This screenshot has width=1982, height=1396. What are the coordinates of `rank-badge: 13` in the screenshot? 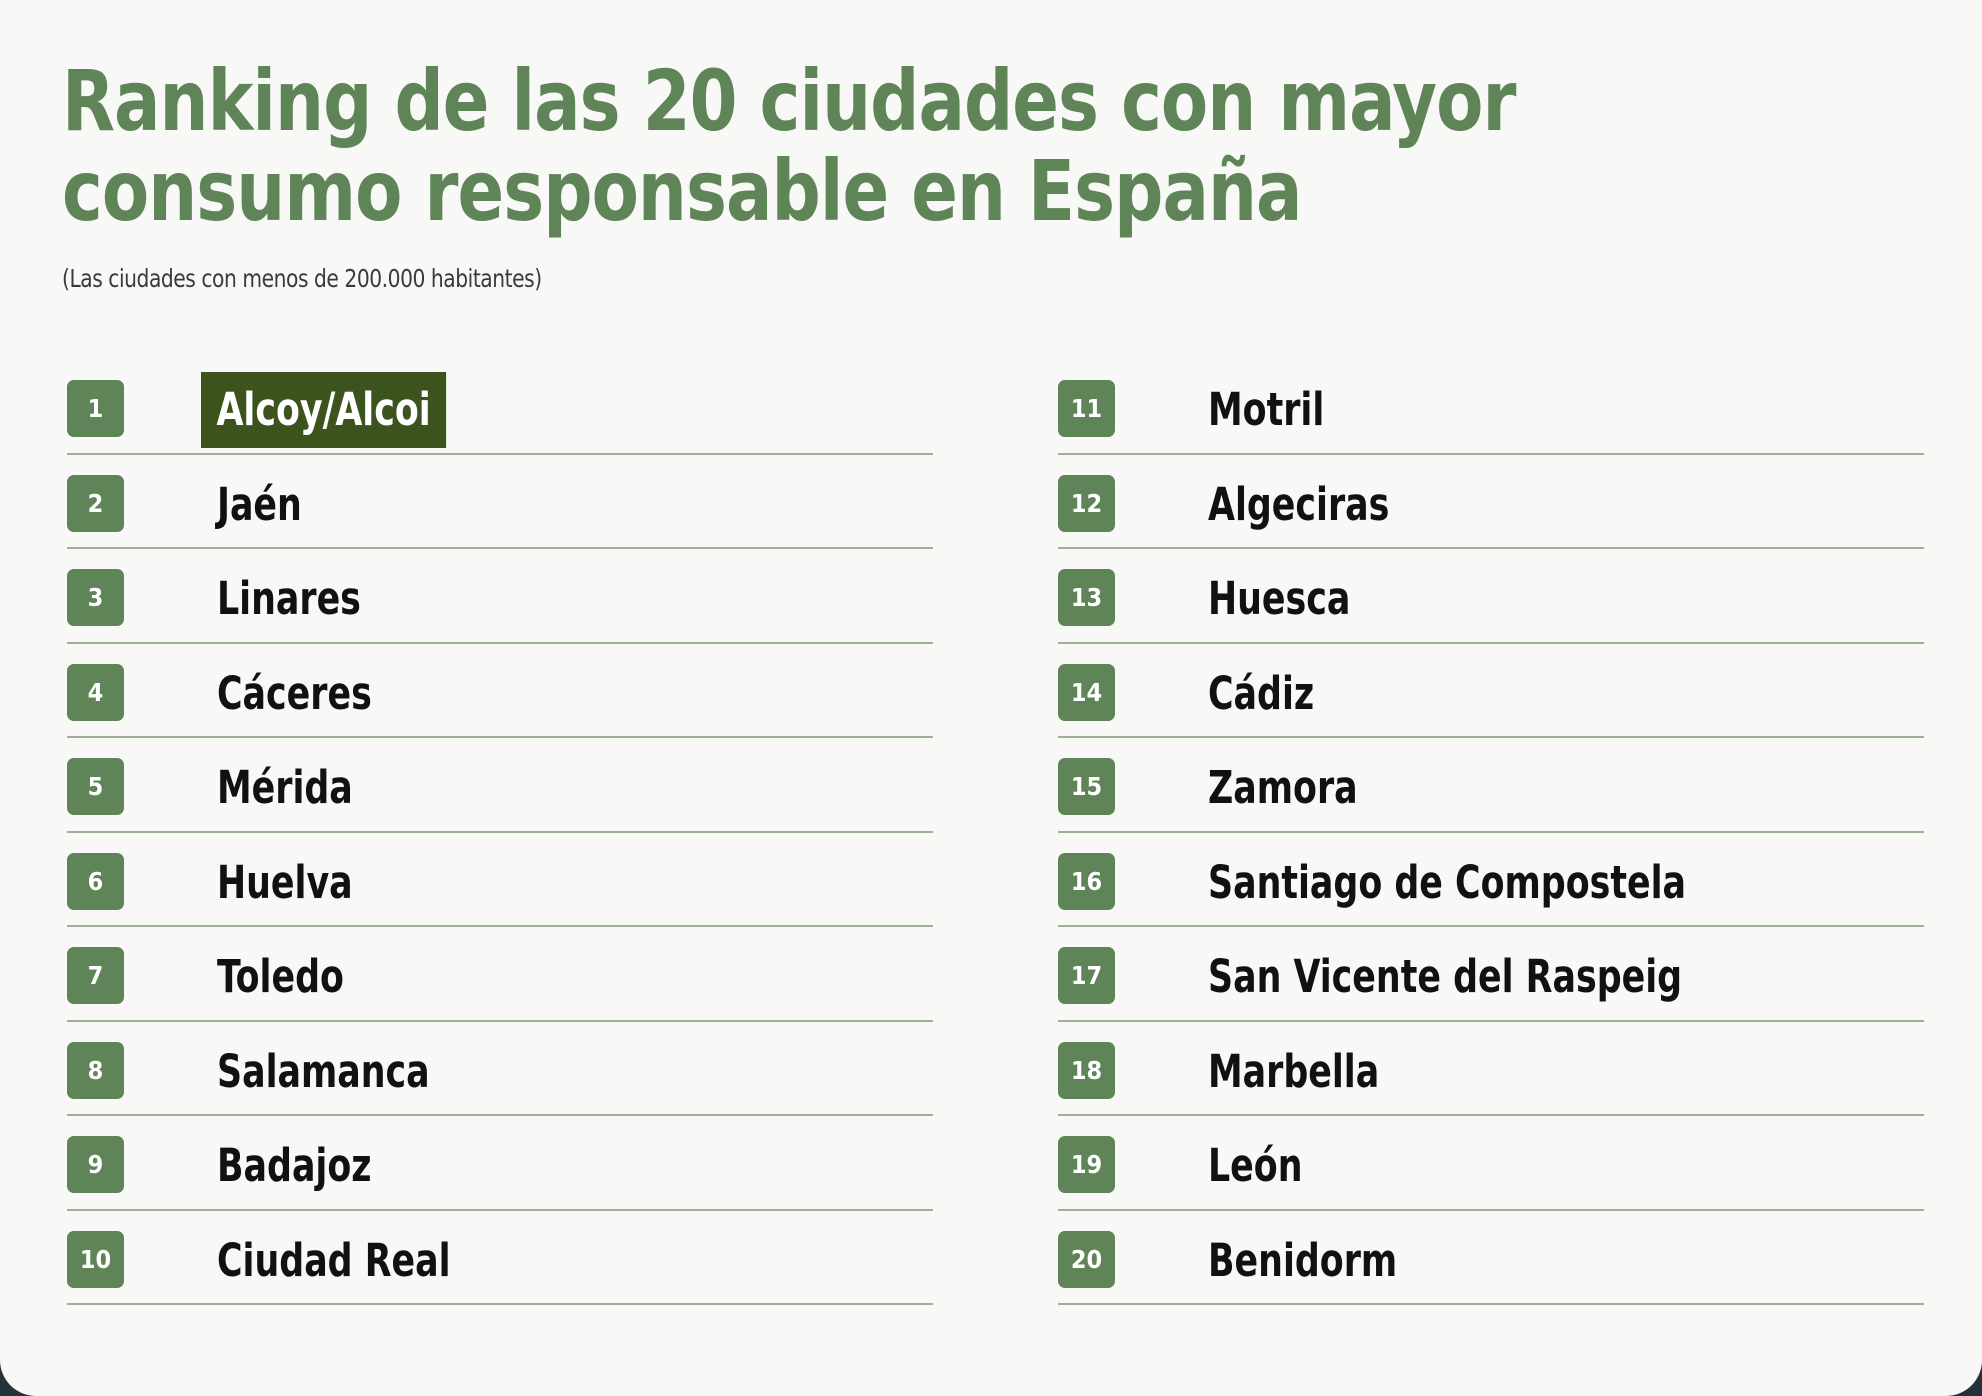 It's located at (1086, 597).